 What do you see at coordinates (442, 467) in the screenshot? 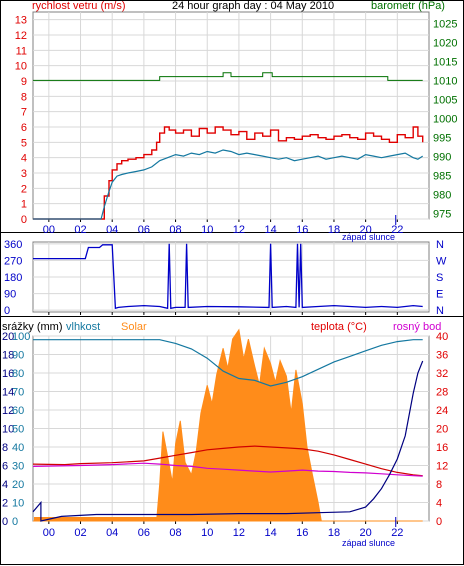
I see `temp-ytick-label: 12` at bounding box center [442, 467].